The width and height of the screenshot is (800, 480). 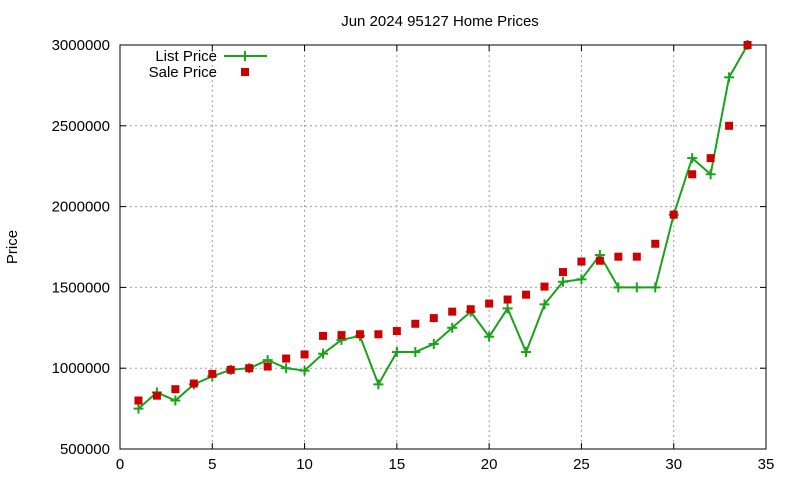 I want to click on y-tick-label: 3000000, so click(x=81, y=45).